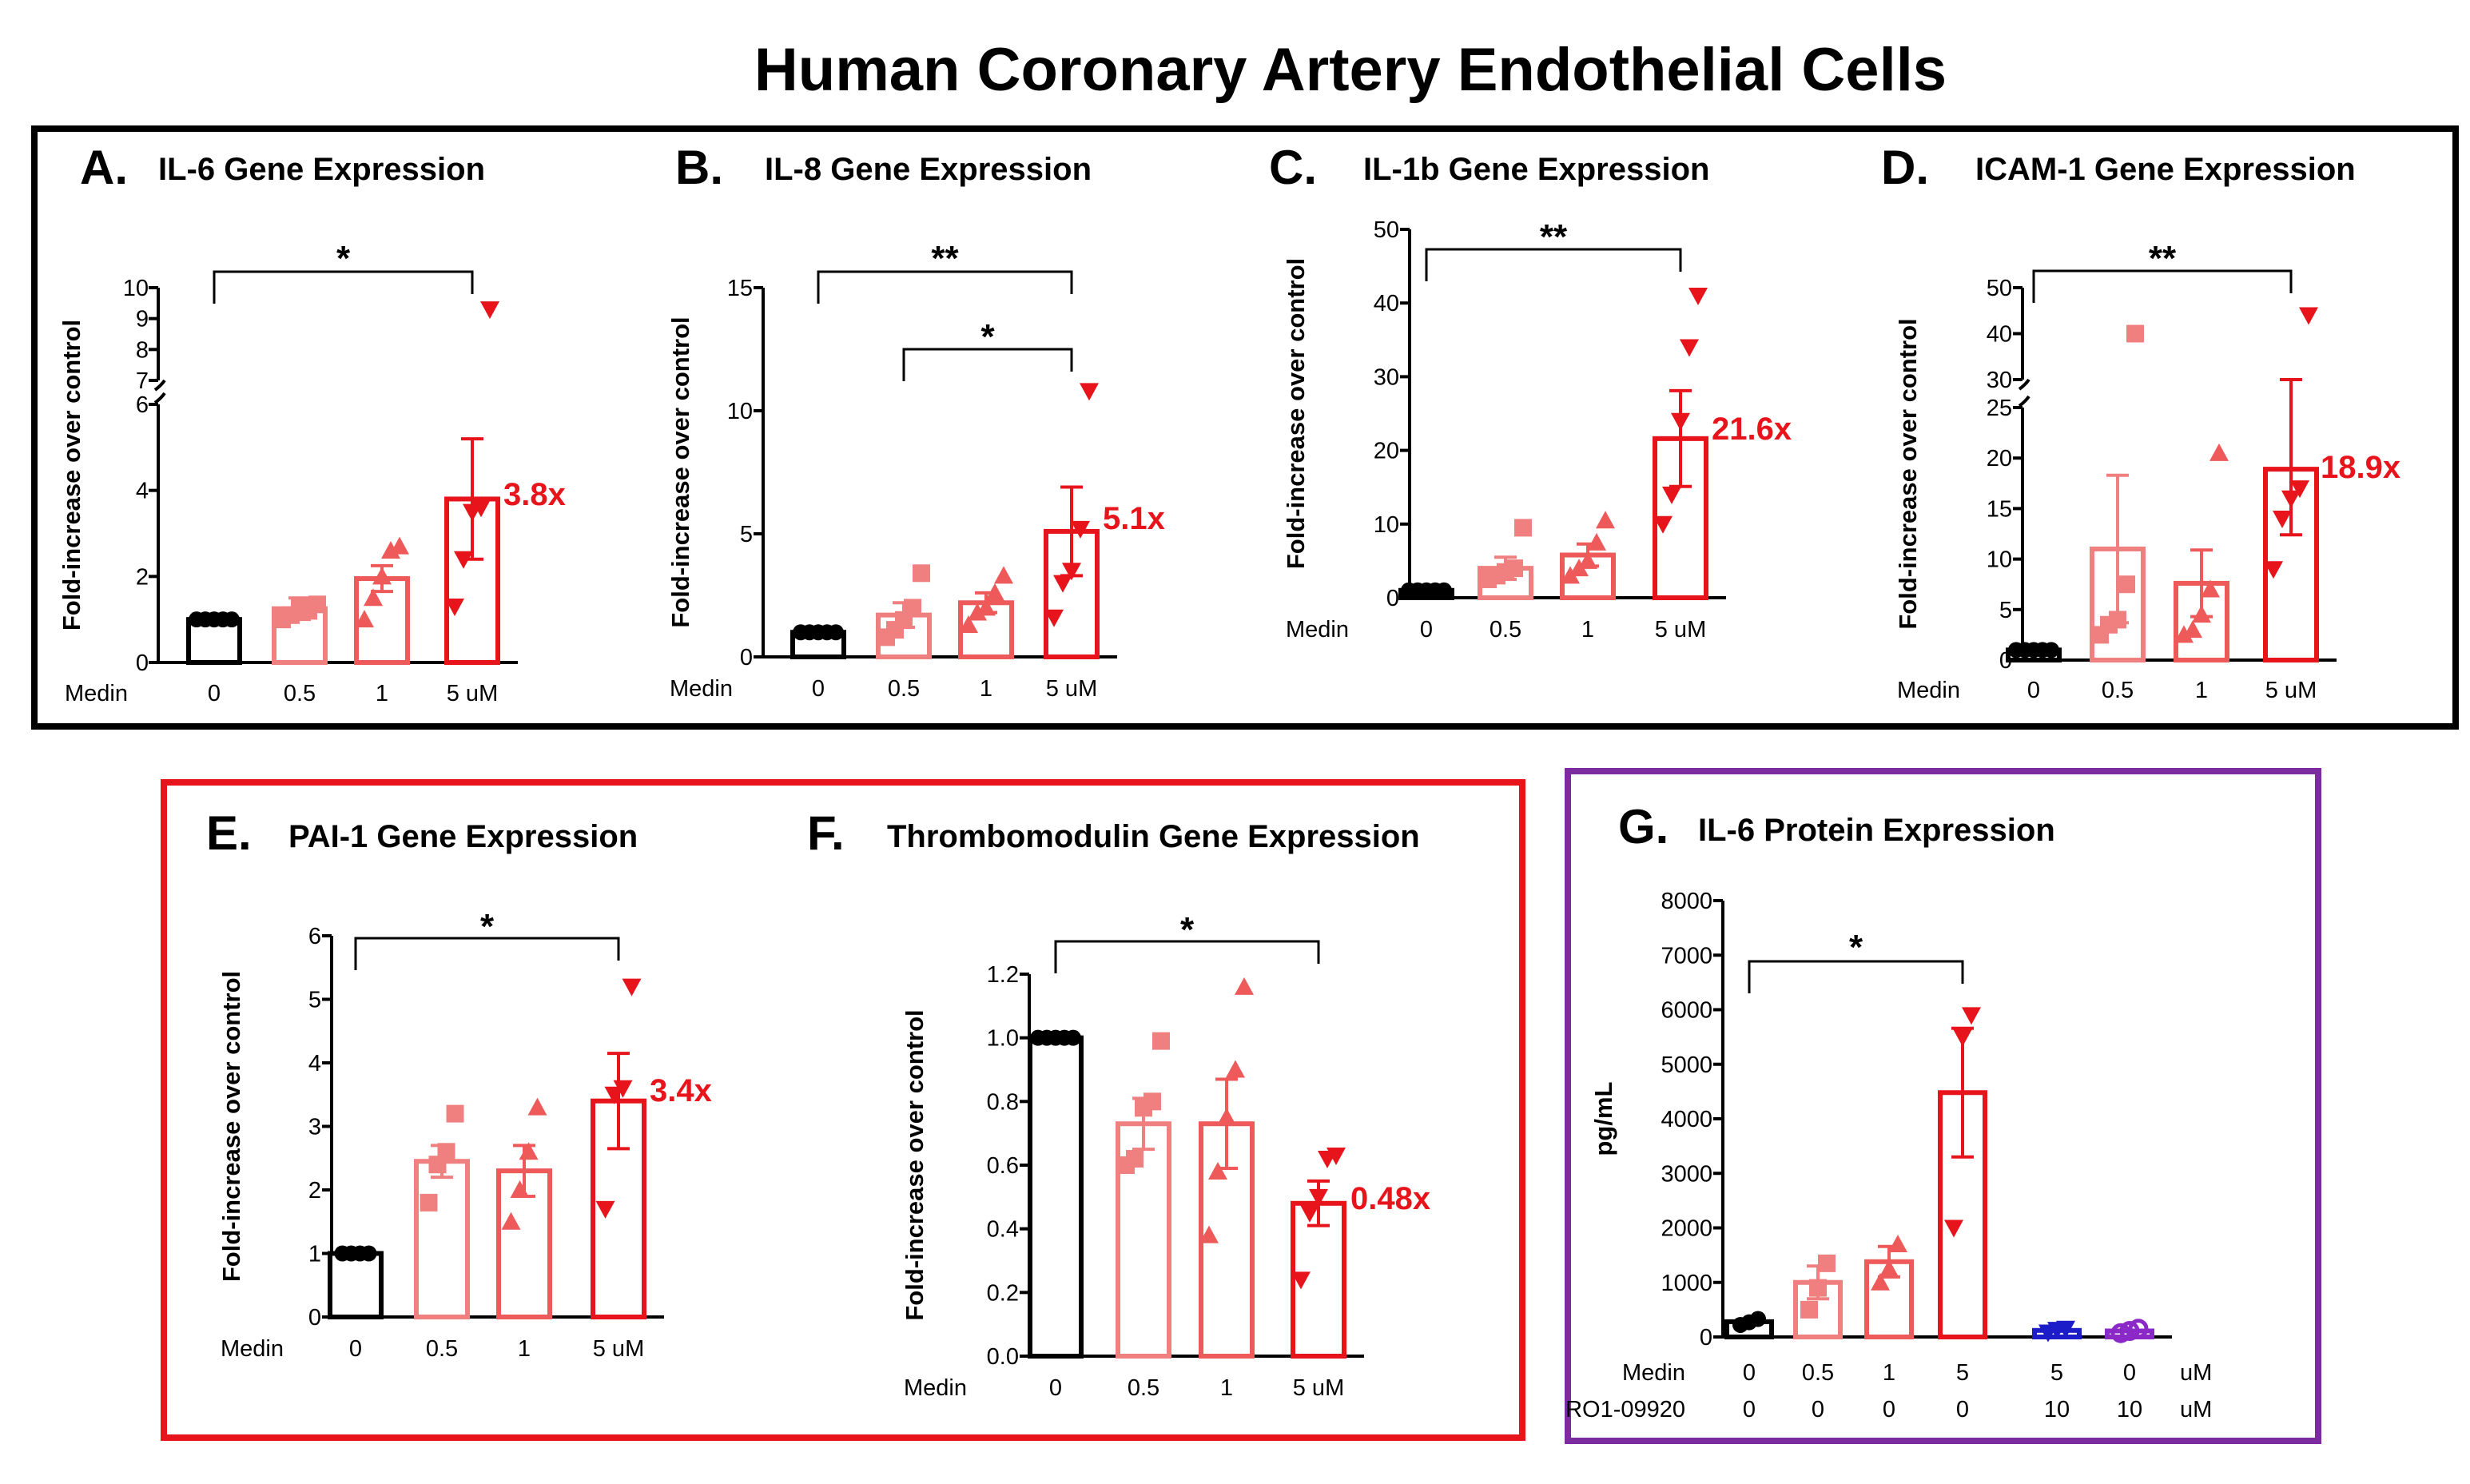 The width and height of the screenshot is (2470, 1484). I want to click on y-tick-label: 0.6, so click(1003, 1166).